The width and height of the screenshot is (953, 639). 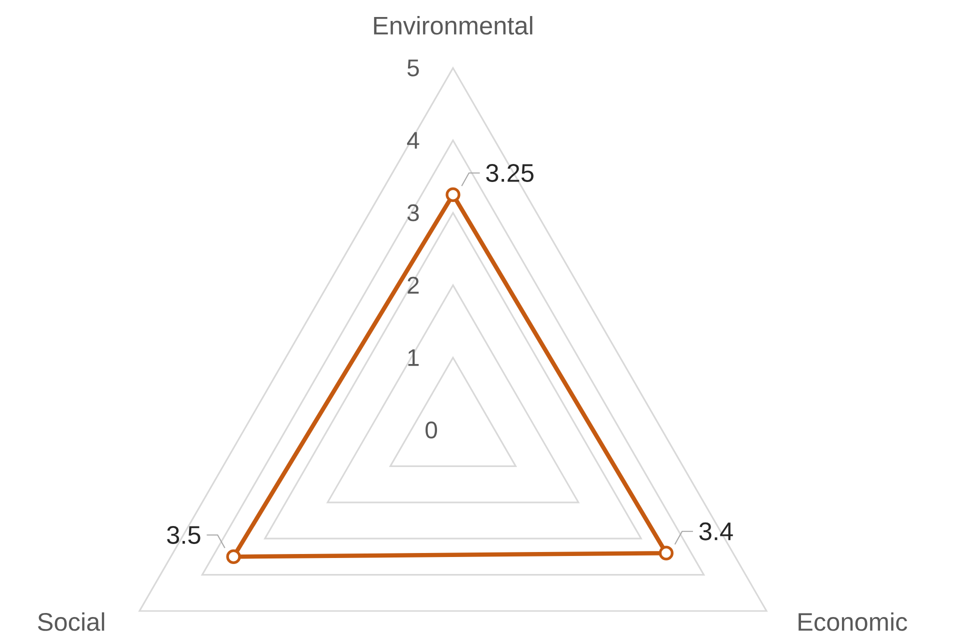 What do you see at coordinates (413, 213) in the screenshot?
I see `y-tick-label: 3` at bounding box center [413, 213].